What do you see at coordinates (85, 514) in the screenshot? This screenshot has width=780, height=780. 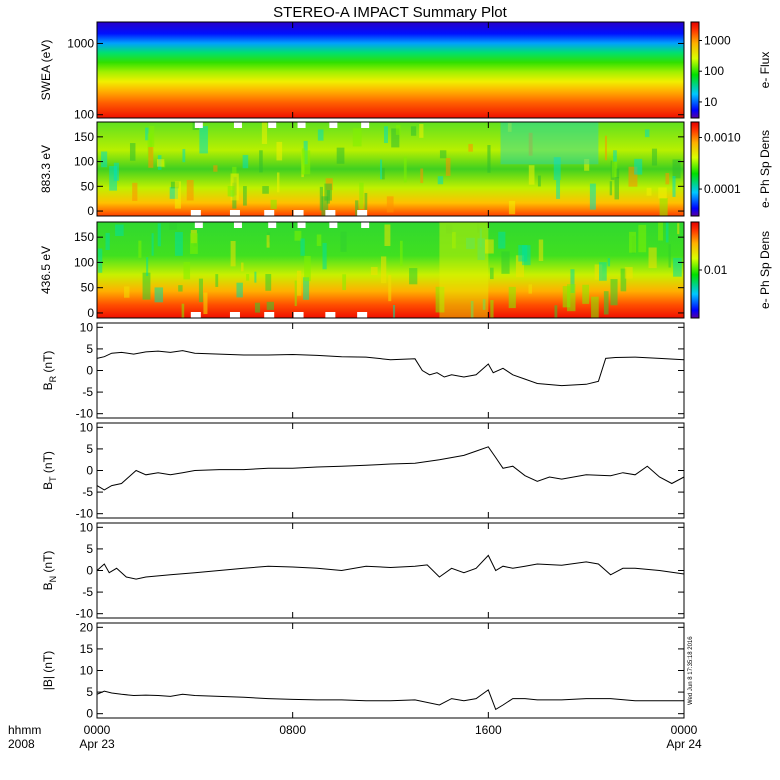 I see `y-tick-label: -10` at bounding box center [85, 514].